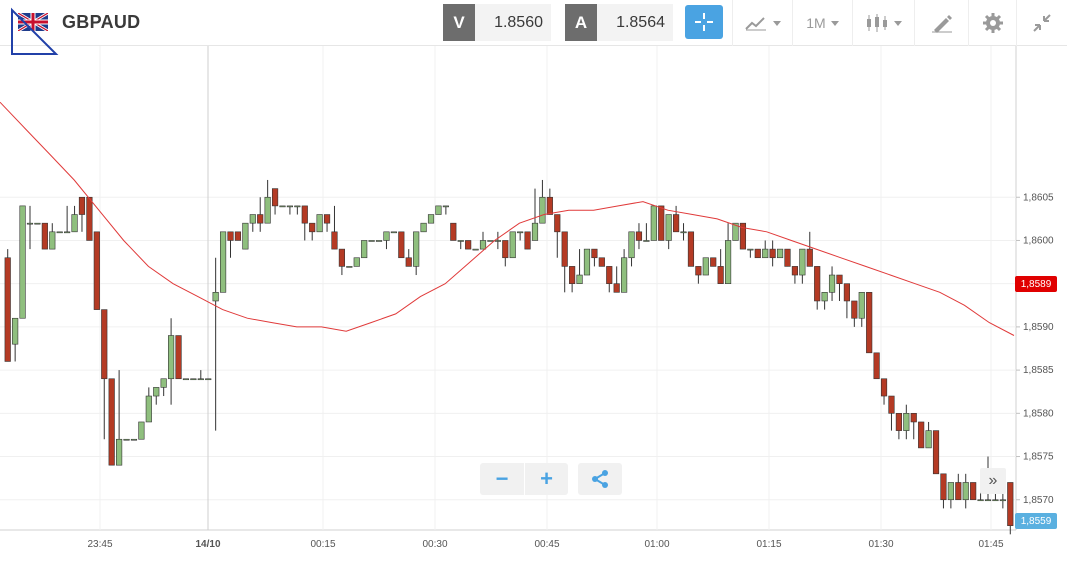 Image resolution: width=1067 pixels, height=561 pixels. I want to click on zoom-out-button: −, so click(502, 478).